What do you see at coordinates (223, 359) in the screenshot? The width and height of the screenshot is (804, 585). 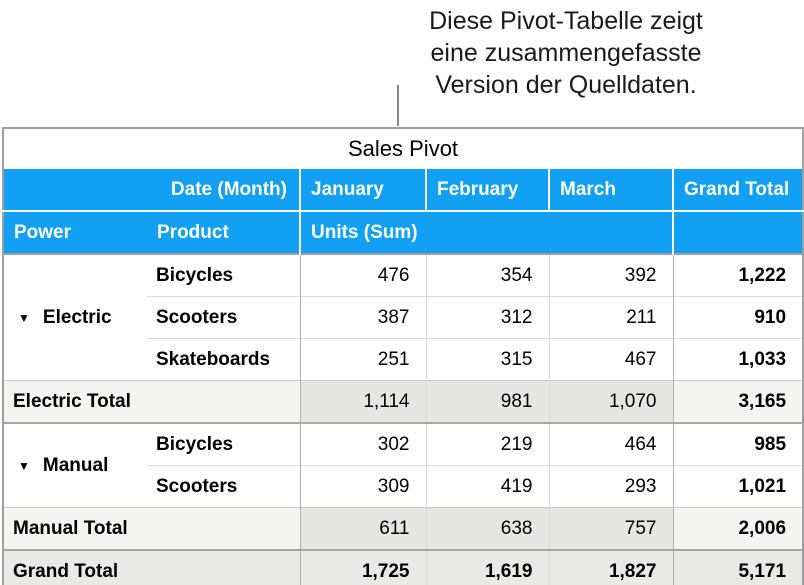 I see `product-cell: Skateboards` at bounding box center [223, 359].